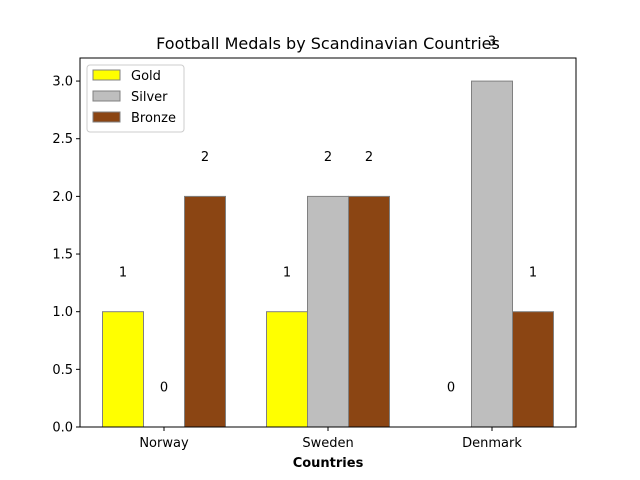 Image resolution: width=640 pixels, height=480 pixels. What do you see at coordinates (62, 197) in the screenshot?
I see `y-tick-label: 2.0` at bounding box center [62, 197].